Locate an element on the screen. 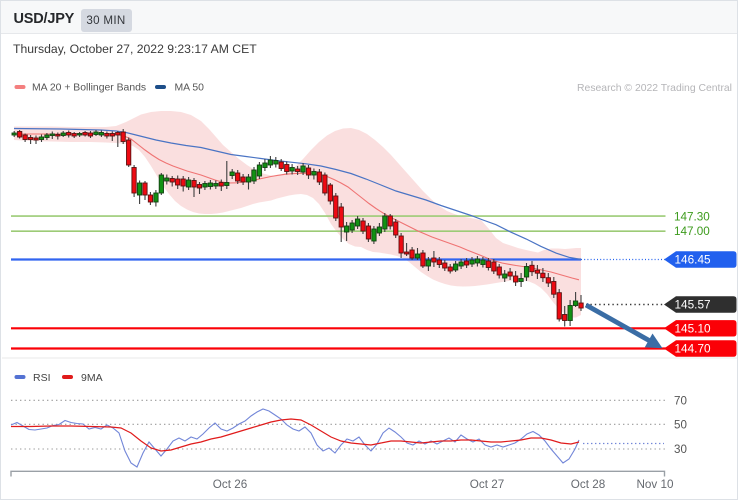 The image size is (738, 500). svg-text: MA 50 is located at coordinates (190, 88).